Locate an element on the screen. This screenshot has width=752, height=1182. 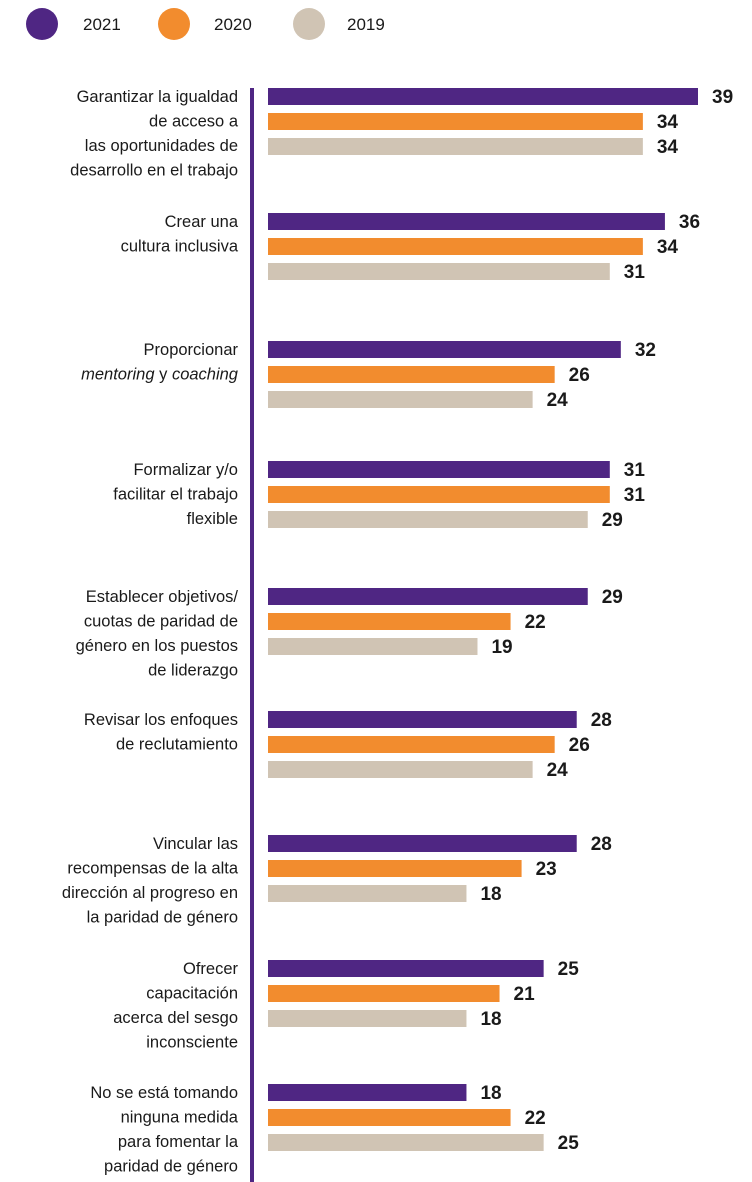
value-label-2021: 32 is located at coordinates (645, 350).